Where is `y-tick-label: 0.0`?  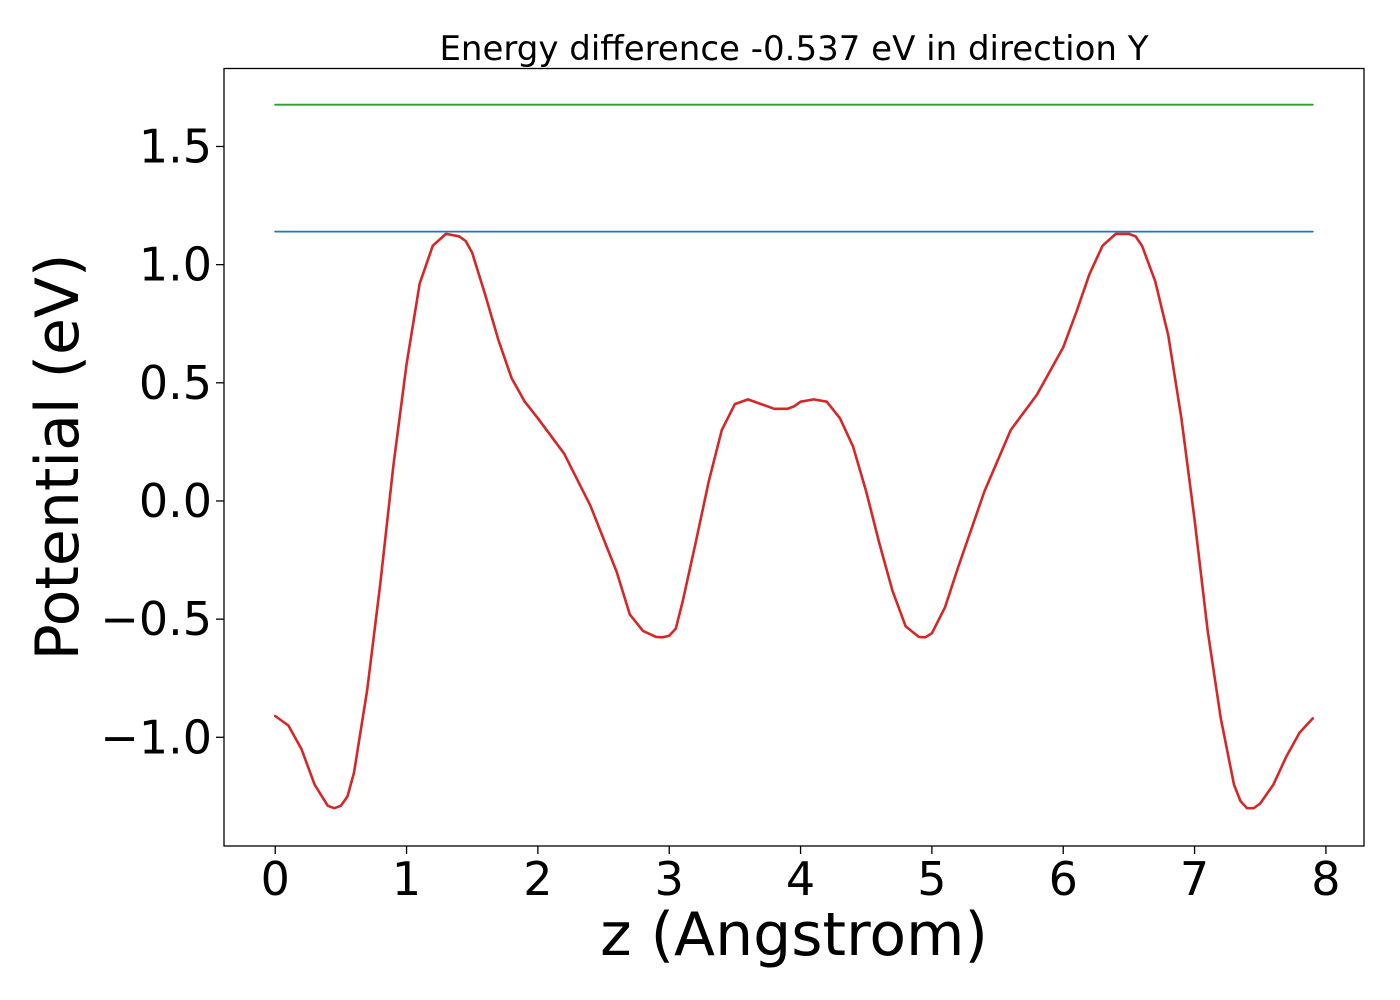
y-tick-label: 0.0 is located at coordinates (175, 501).